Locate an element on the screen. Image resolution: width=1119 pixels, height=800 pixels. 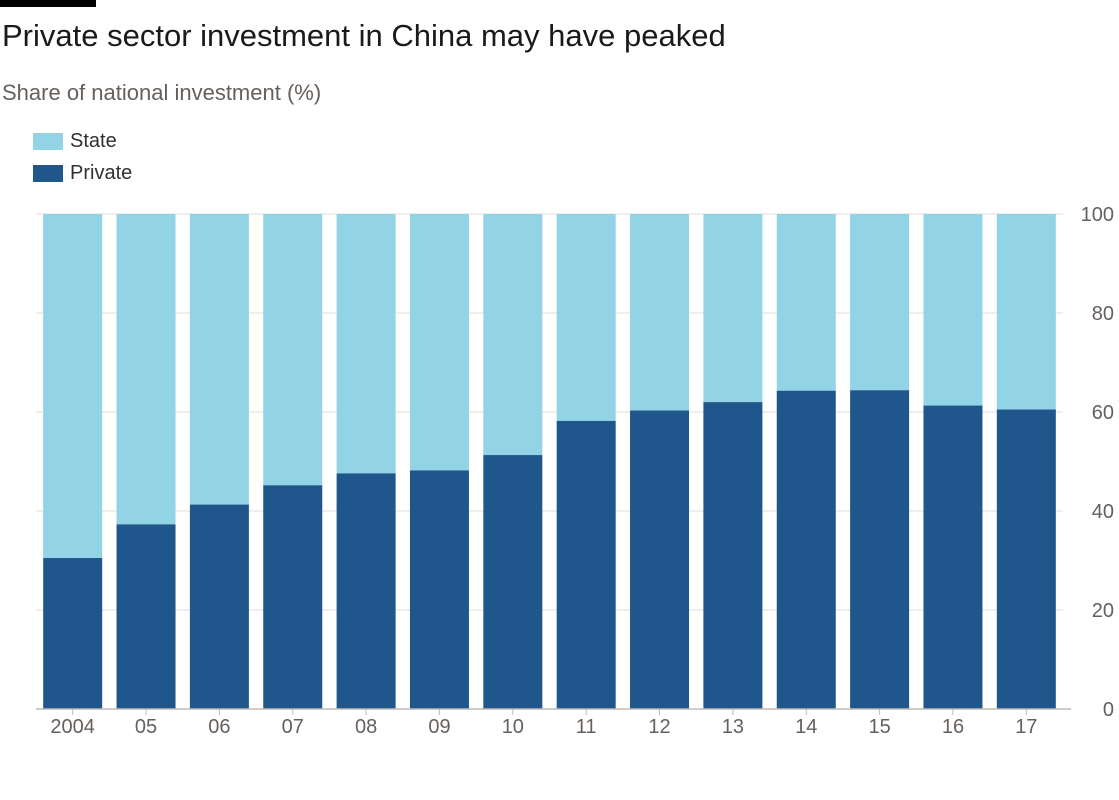
y-tick-label-0: 0 is located at coordinates (1108, 710).